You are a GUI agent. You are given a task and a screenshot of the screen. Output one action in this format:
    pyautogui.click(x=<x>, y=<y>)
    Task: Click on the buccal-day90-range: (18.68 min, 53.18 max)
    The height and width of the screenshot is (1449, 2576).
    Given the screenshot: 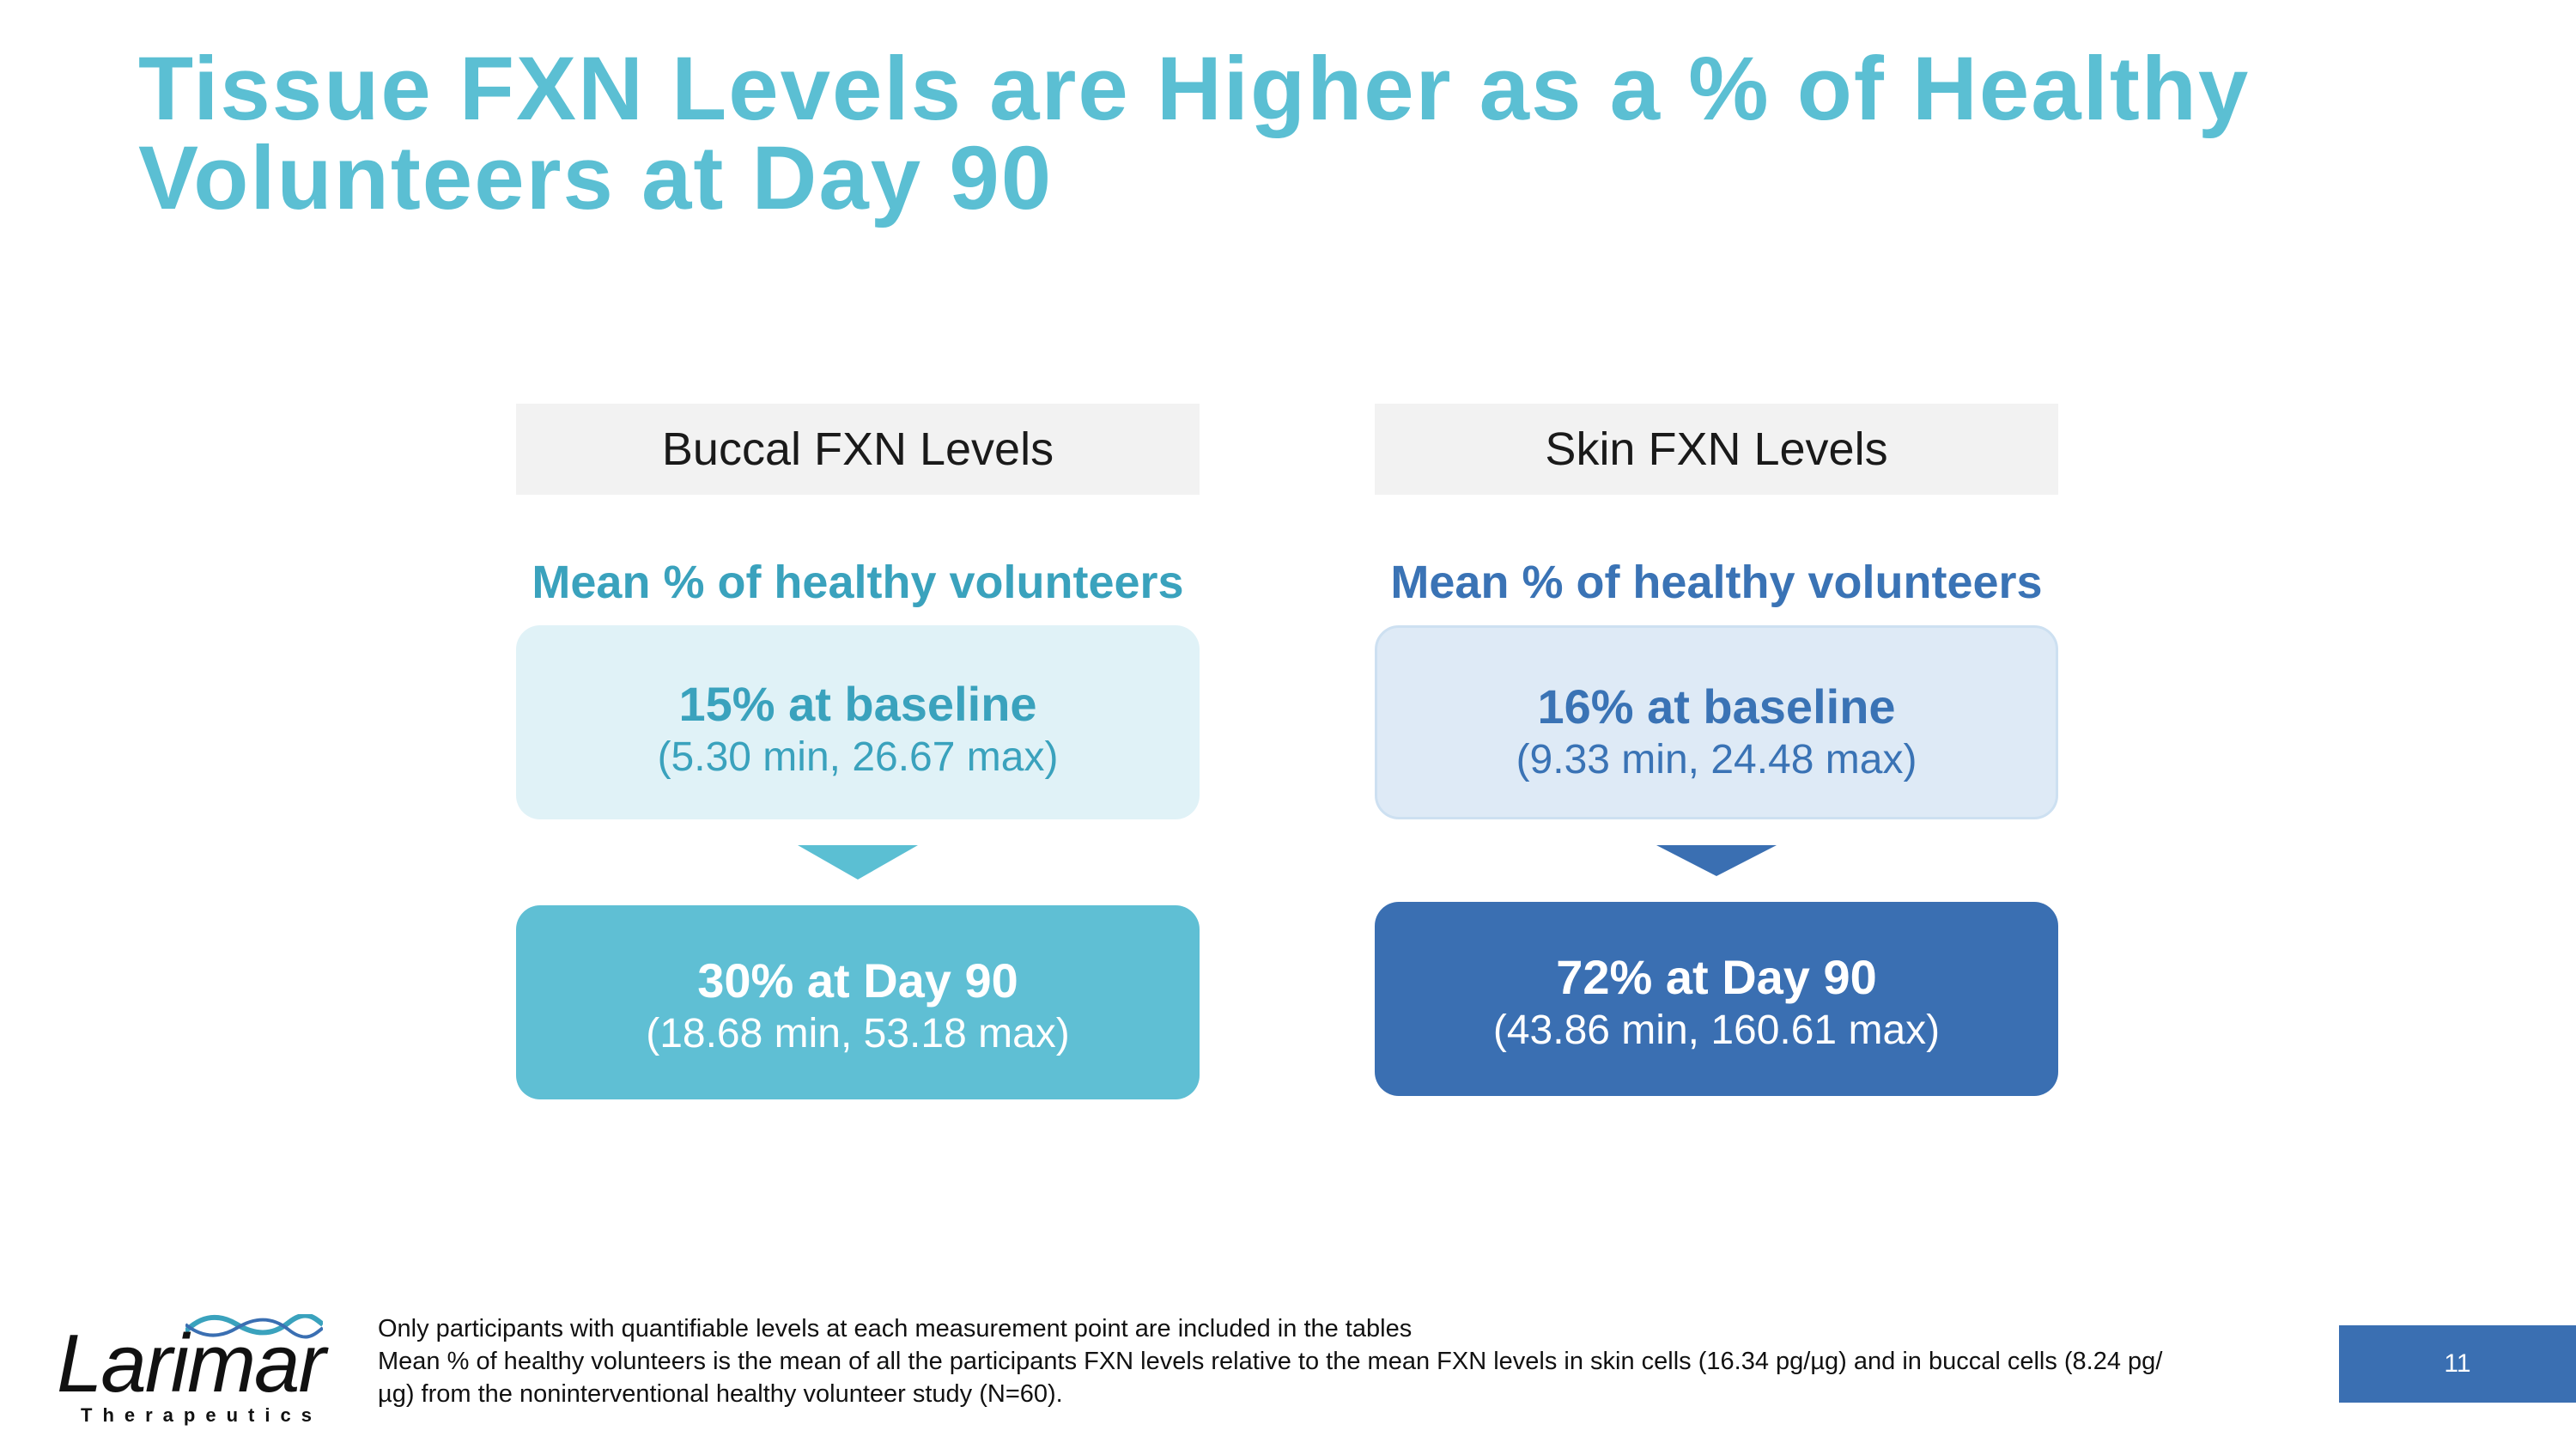 What is the action you would take?
    pyautogui.click(x=858, y=1033)
    